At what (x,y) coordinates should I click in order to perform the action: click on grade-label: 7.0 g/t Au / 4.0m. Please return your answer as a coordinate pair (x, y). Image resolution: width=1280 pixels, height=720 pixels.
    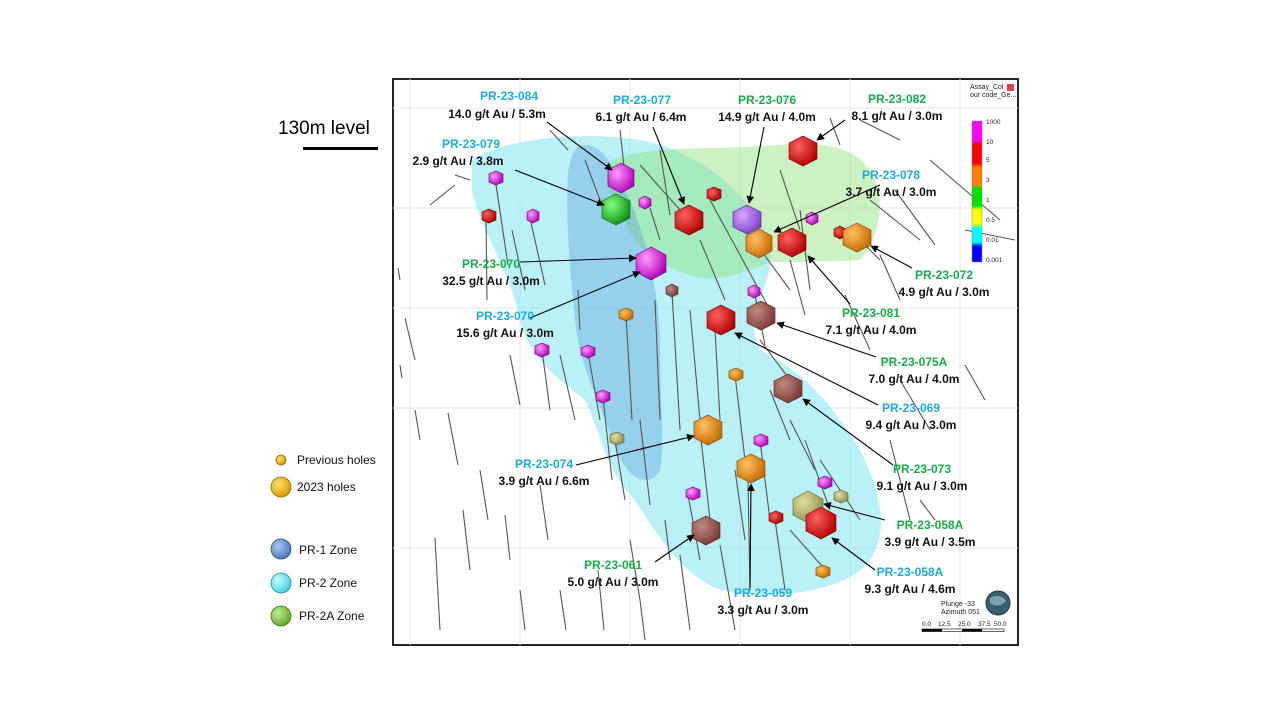
    Looking at the image, I should click on (914, 379).